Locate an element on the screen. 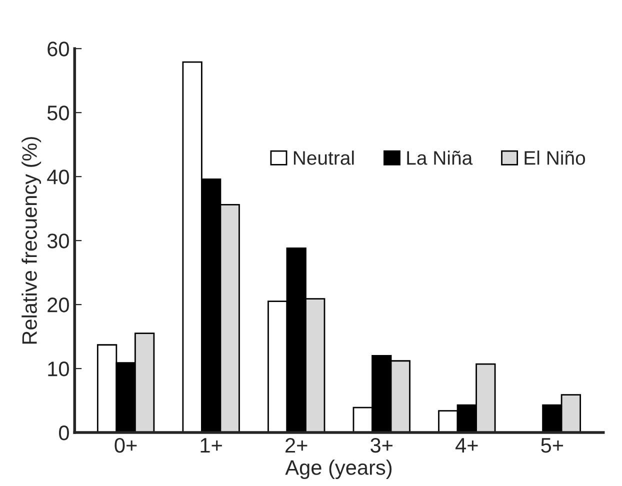  y-tick-label: 10 is located at coordinates (58, 369).